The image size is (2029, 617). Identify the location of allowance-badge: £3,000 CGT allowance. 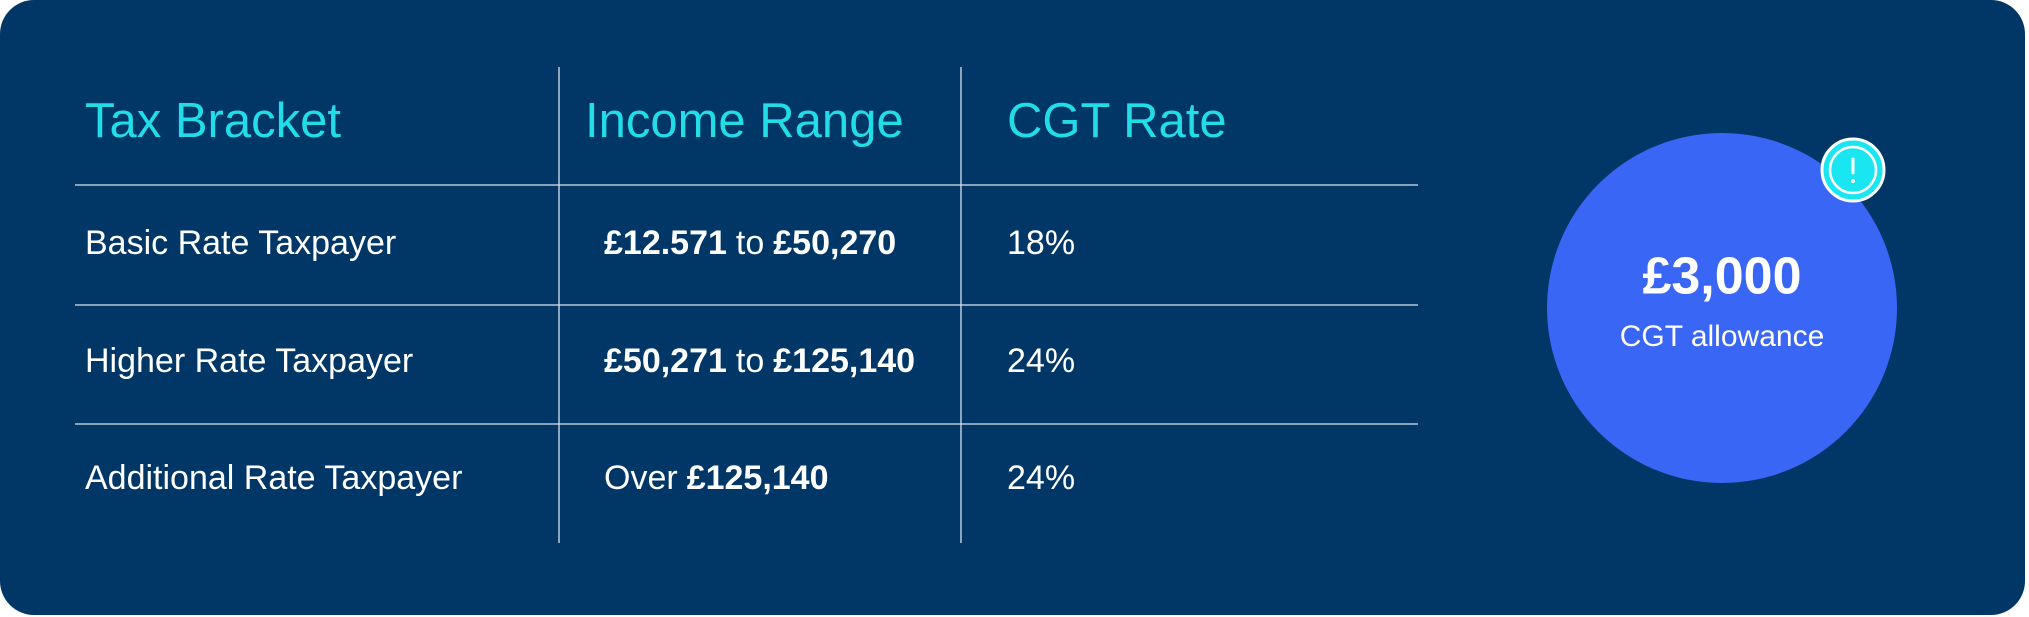
(1722, 308).